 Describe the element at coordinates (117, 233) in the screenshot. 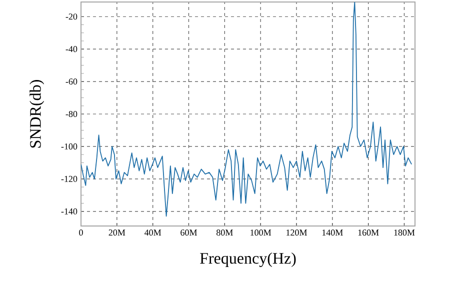

I see `x-tick-label: 20M` at that location.